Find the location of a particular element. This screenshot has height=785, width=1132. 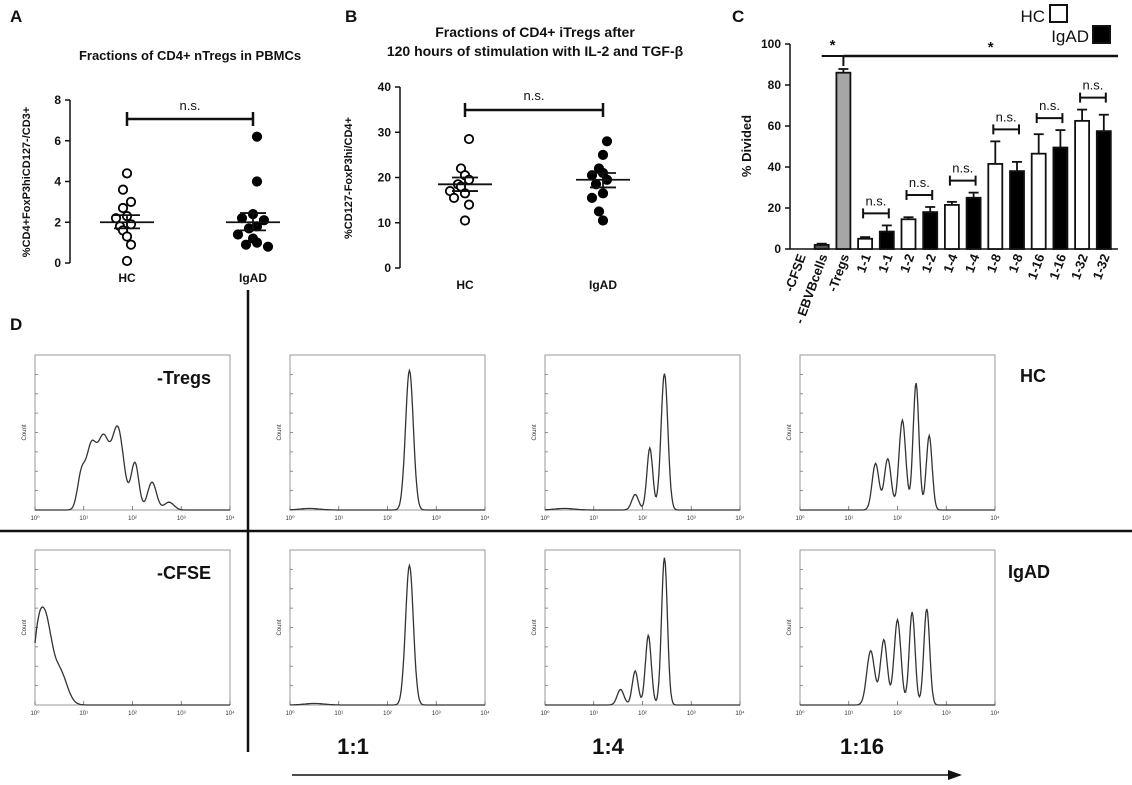

chart-c-y-tick-label: 0 is located at coordinates (777, 249).